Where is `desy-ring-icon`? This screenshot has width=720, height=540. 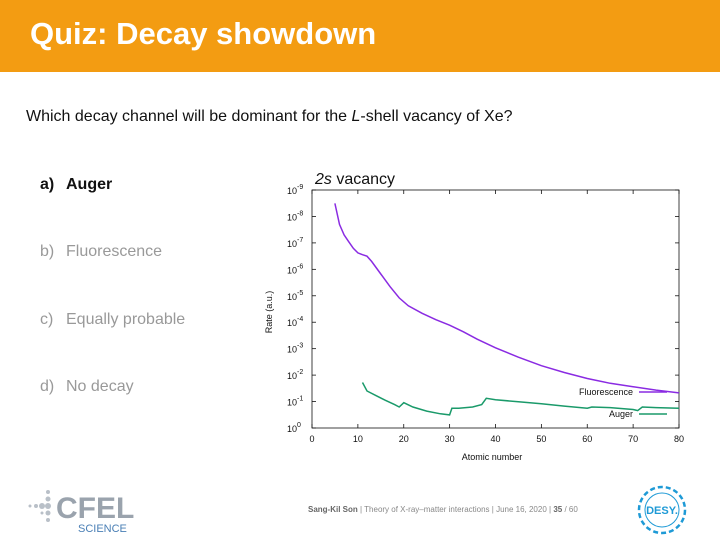
desy-ring-icon is located at coordinates (662, 510).